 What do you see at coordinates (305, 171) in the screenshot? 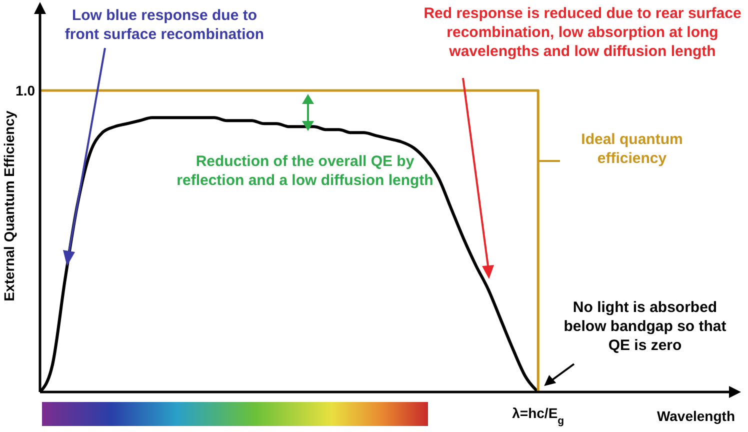
I see `annotation: Reduction of the overall QE by reflection and a low diffusion length` at bounding box center [305, 171].